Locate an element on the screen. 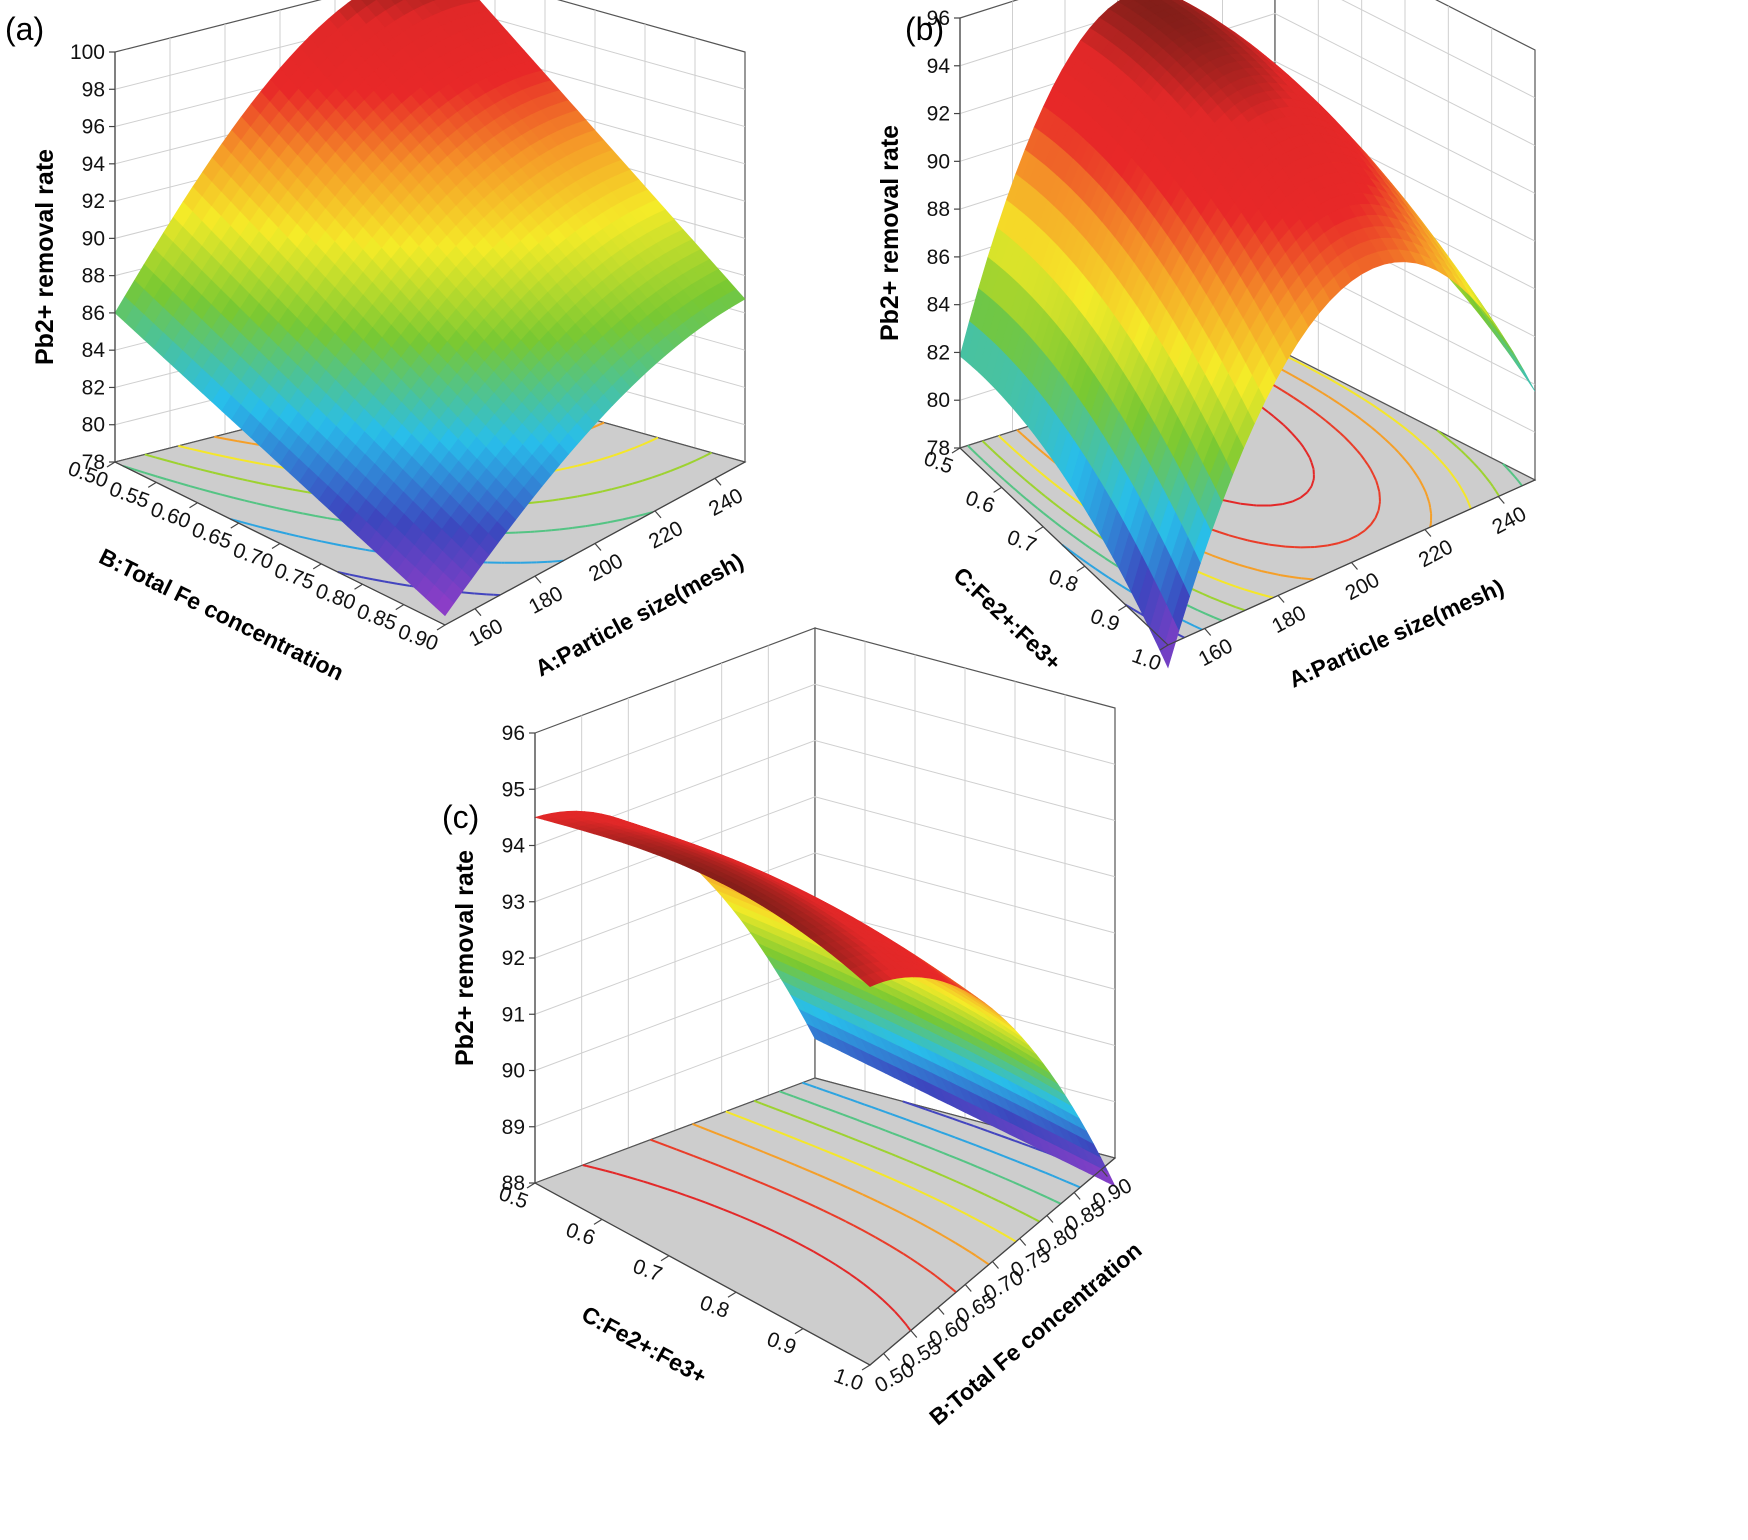 The height and width of the screenshot is (1540, 1748). y-tick-label: 0.55 is located at coordinates (129, 495).